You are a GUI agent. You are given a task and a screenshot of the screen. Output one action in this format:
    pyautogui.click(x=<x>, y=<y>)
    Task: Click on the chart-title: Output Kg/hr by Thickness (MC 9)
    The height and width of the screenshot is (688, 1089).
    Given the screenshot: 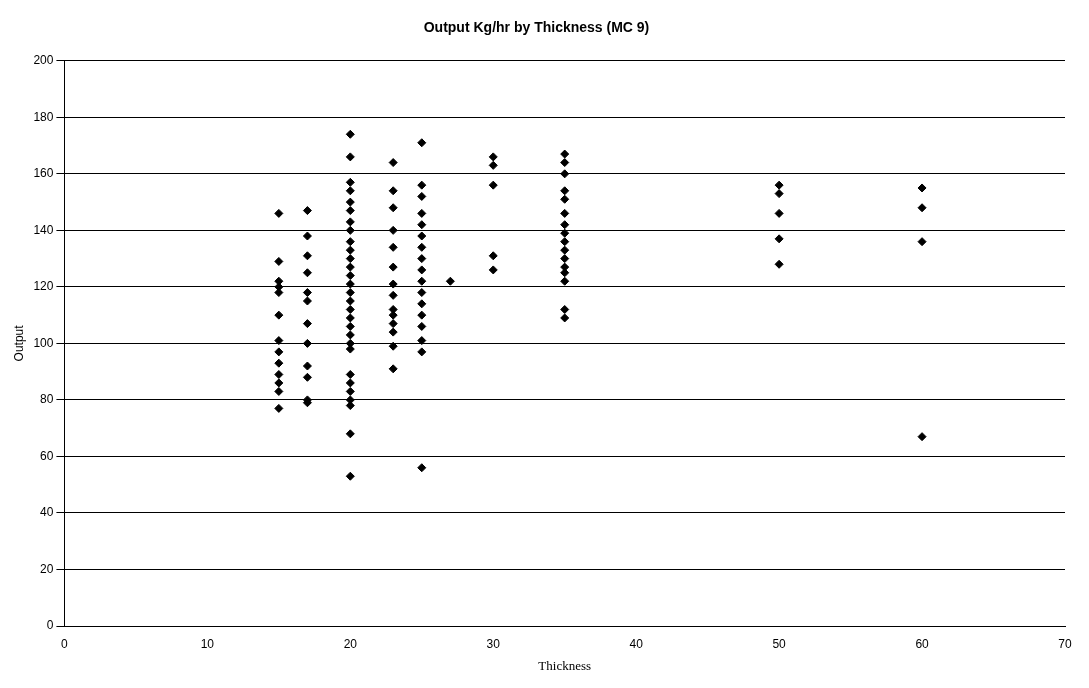 What is the action you would take?
    pyautogui.click(x=536, y=27)
    